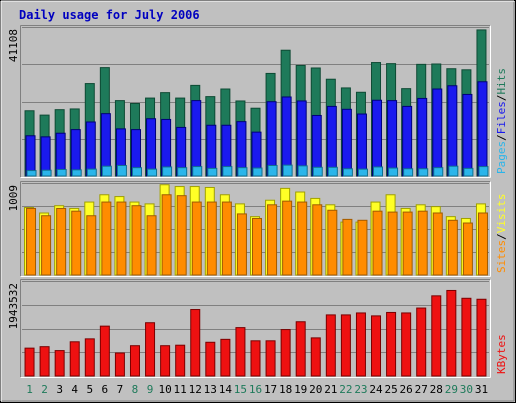 The width and height of the screenshot is (516, 403). What do you see at coordinates (390, 389) in the screenshot?
I see `x-tick-label: 25` at bounding box center [390, 389].